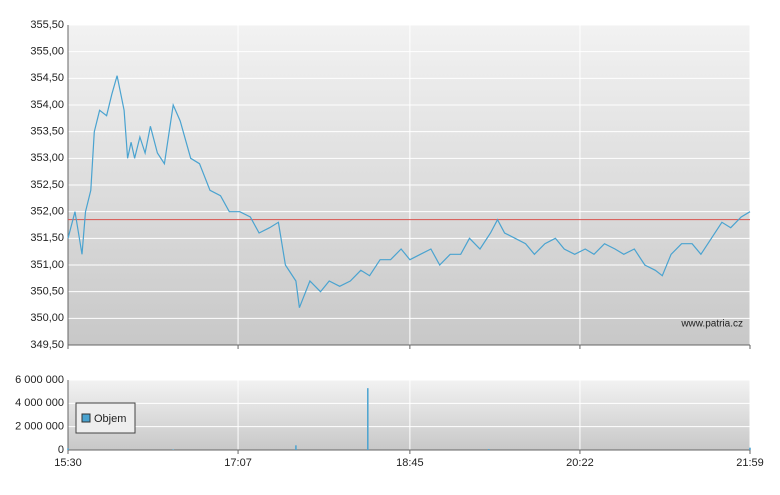  What do you see at coordinates (47, 238) in the screenshot?
I see `y-tick-label: 351,50` at bounding box center [47, 238].